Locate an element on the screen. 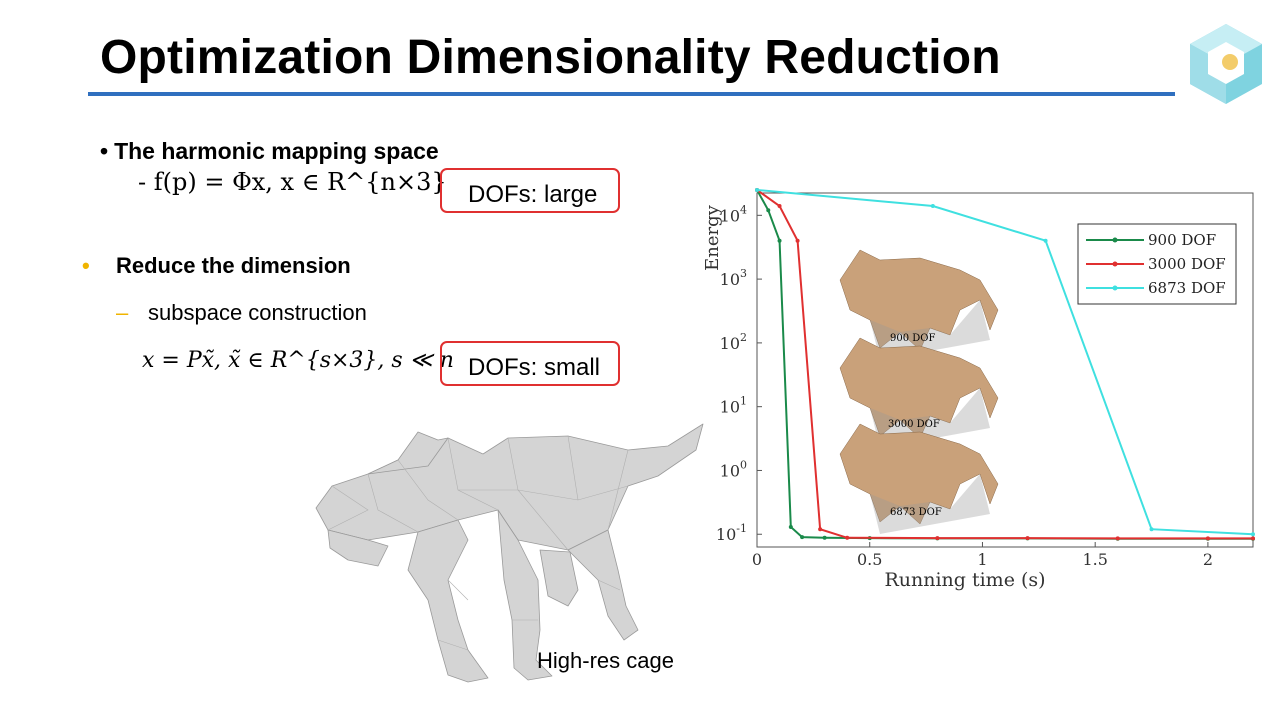 This screenshot has height=718, width=1280. legend-label: 3000 DOF is located at coordinates (1187, 264).